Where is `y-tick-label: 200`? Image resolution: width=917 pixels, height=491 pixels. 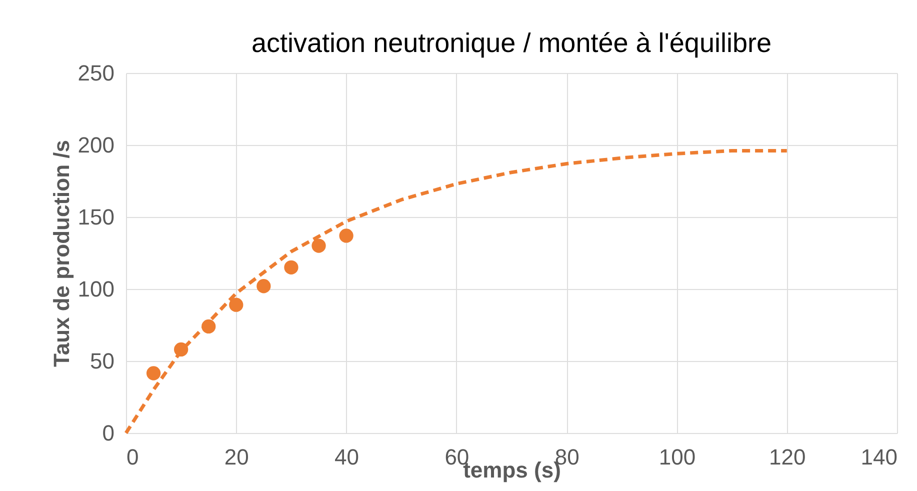
y-tick-label: 200 is located at coordinates (96, 145).